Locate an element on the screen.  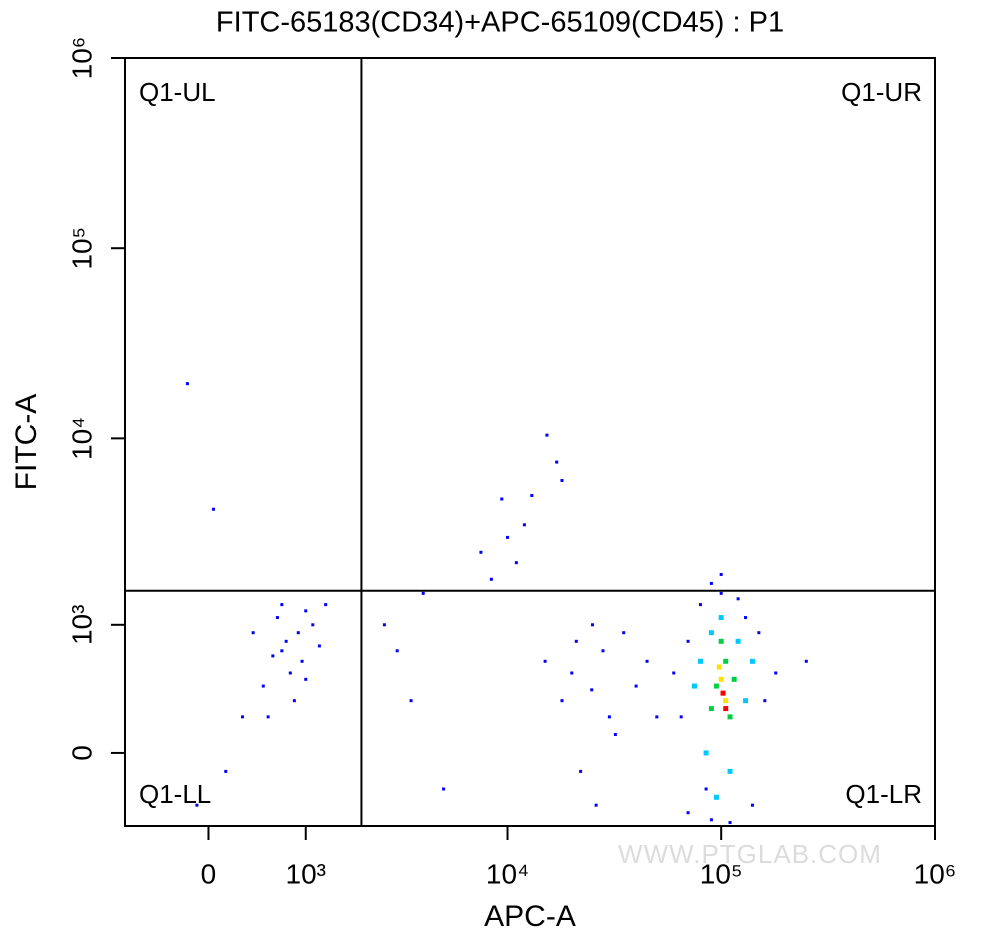
x-tick-label: 0 is located at coordinates (209, 873).